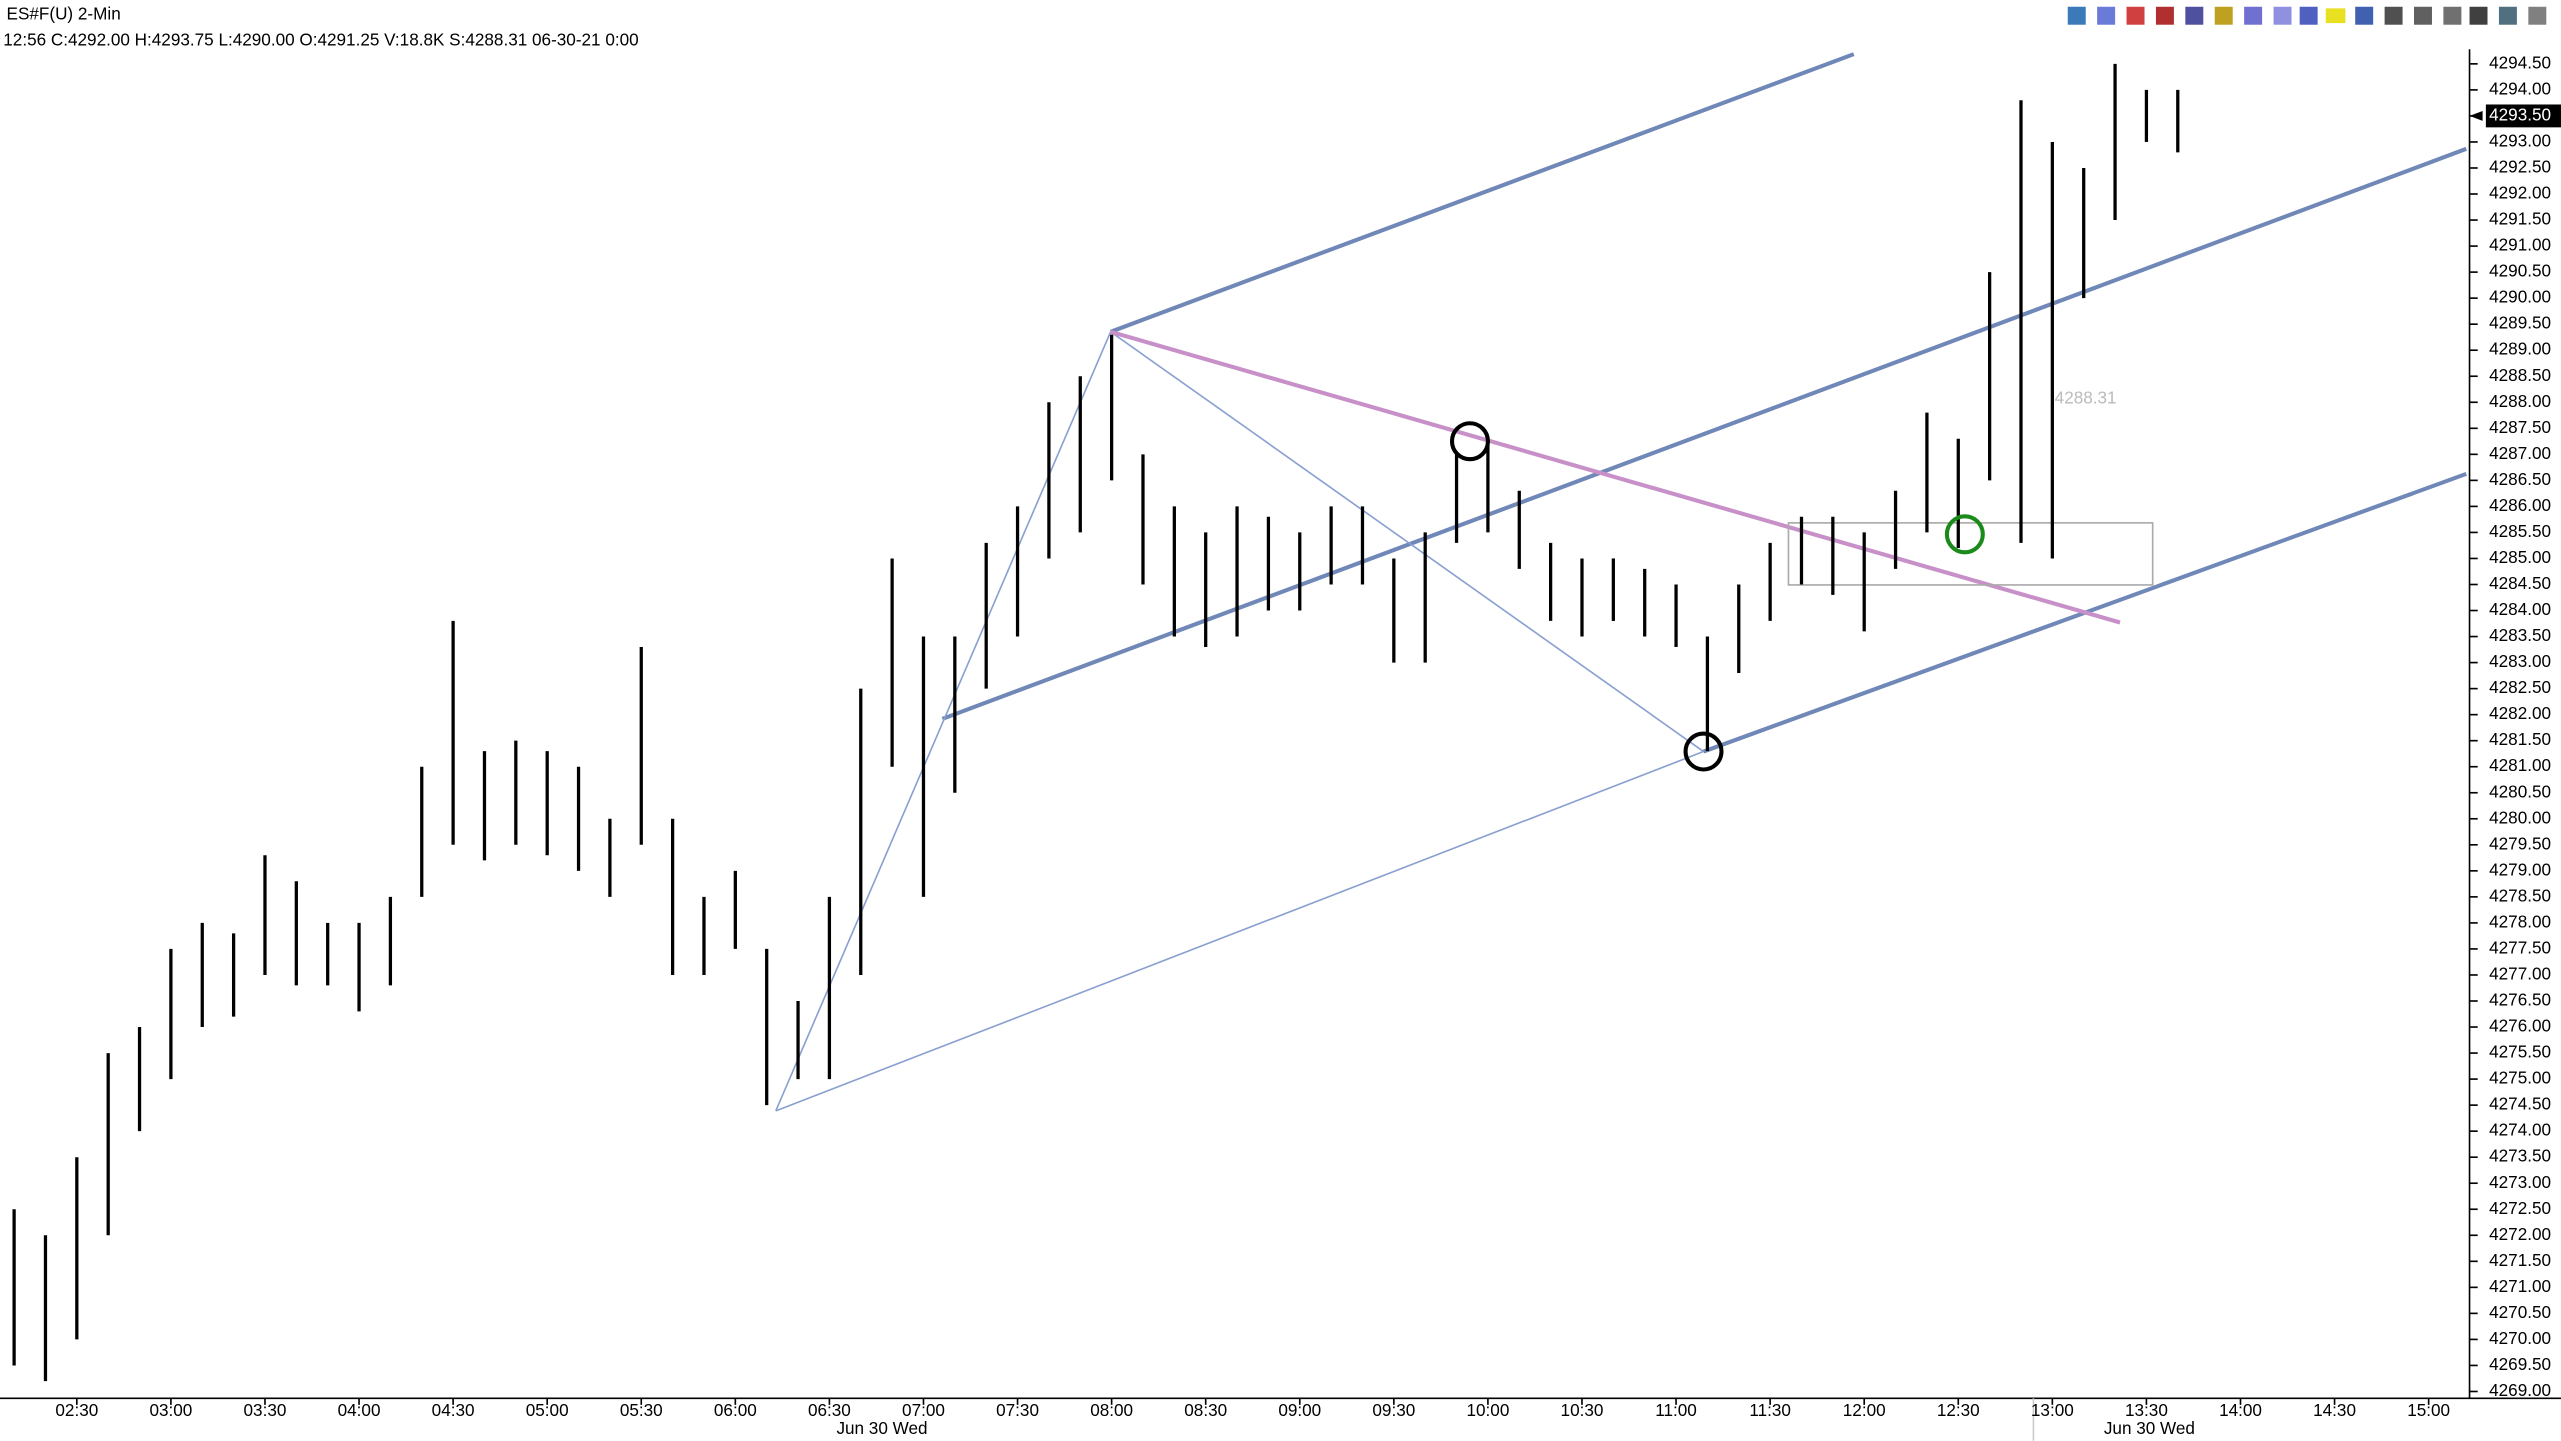 This screenshot has width=2561, height=1441. Describe the element at coordinates (2520, 1078) in the screenshot. I see `y-tick-label: 4275.00` at that location.